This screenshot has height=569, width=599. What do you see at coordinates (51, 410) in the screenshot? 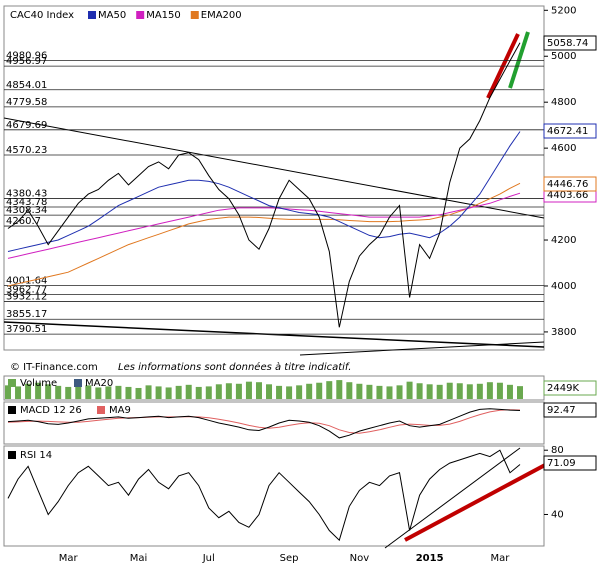
I see `panel-title: MACD 12 26` at bounding box center [51, 410].